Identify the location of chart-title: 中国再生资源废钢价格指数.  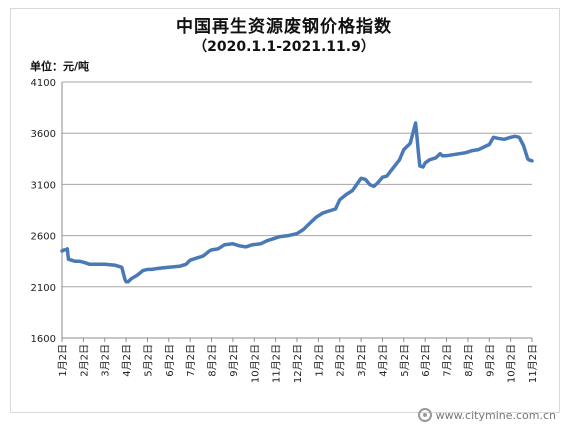
(284, 27).